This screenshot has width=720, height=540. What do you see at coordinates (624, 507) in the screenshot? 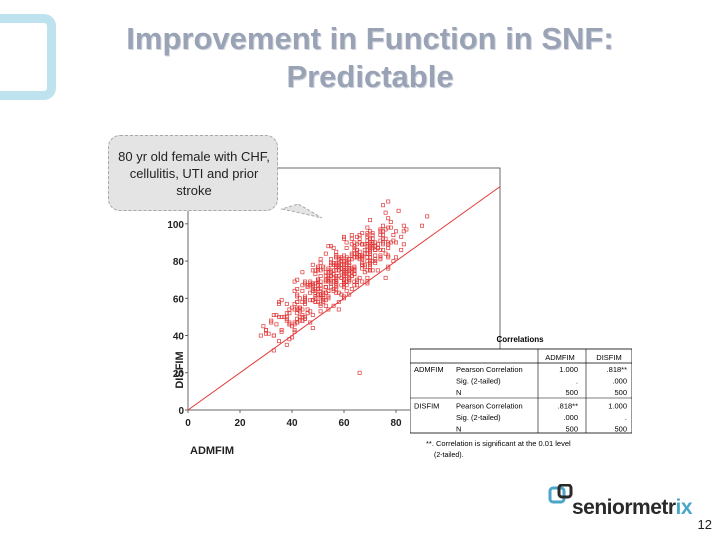
I see `logo-text-main: seniormetr` at bounding box center [624, 507].